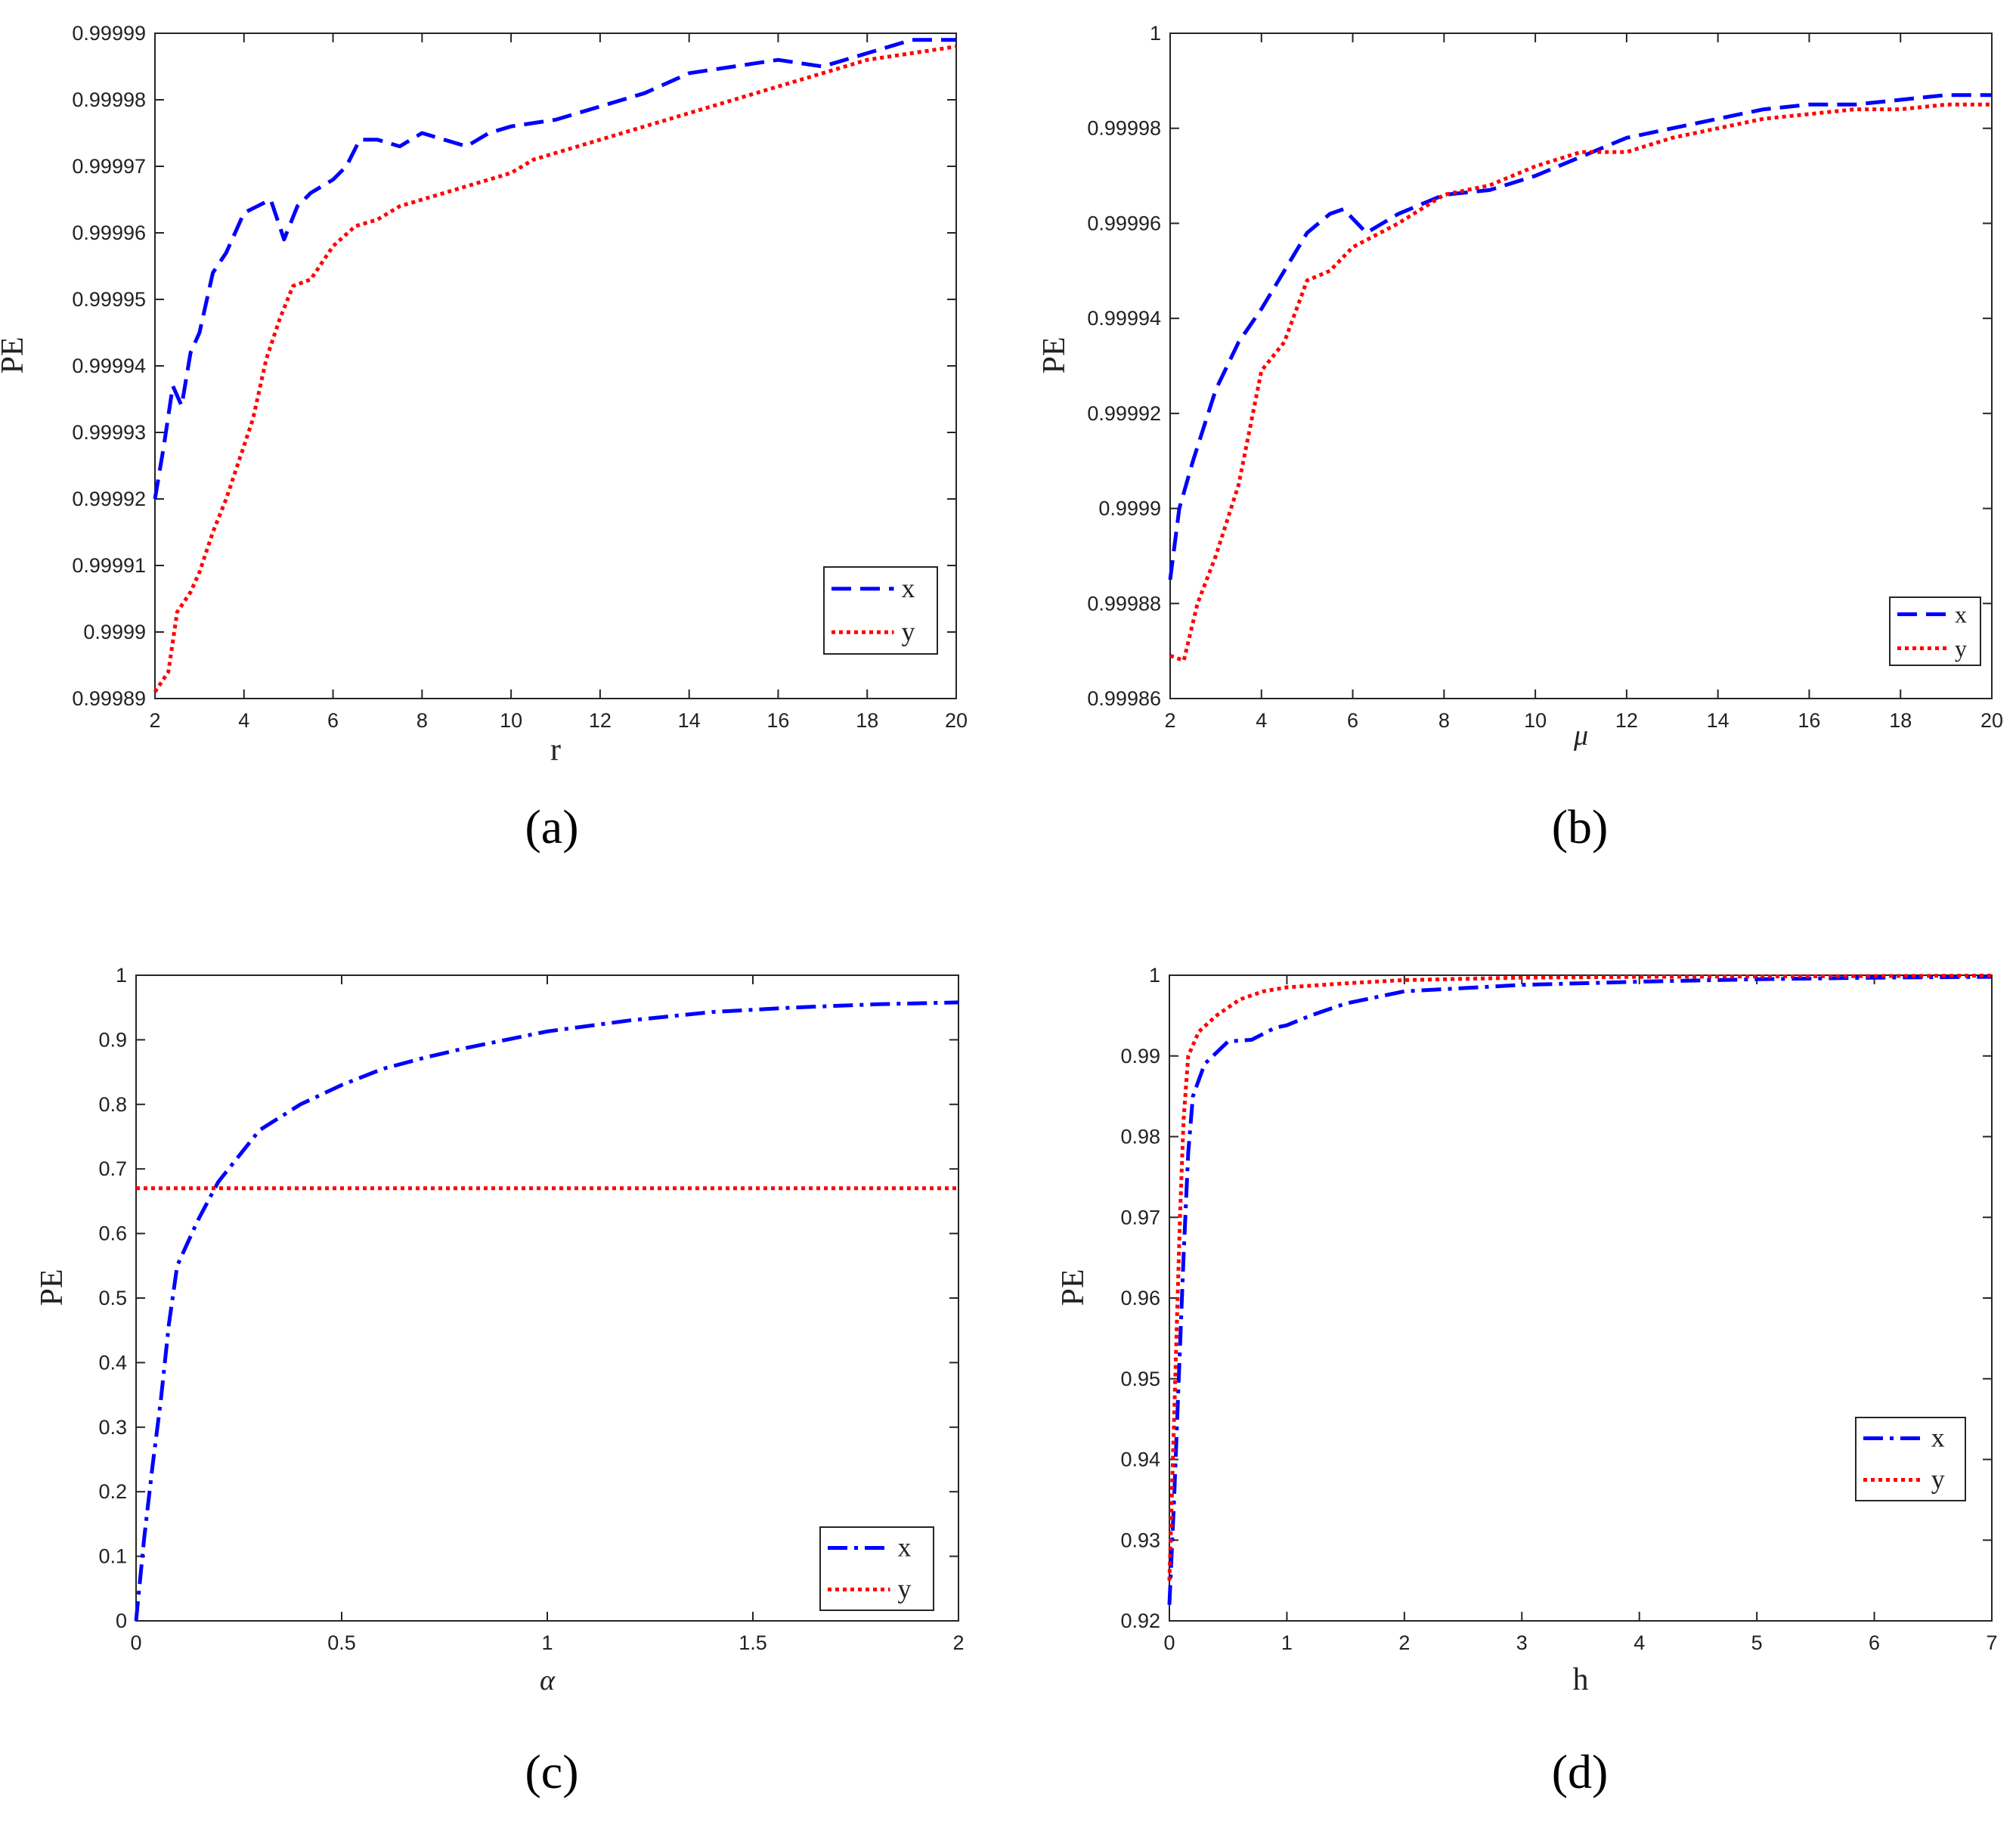 The image size is (2016, 1828). I want to click on y-tick-label: 0.98, so click(1140, 1137).